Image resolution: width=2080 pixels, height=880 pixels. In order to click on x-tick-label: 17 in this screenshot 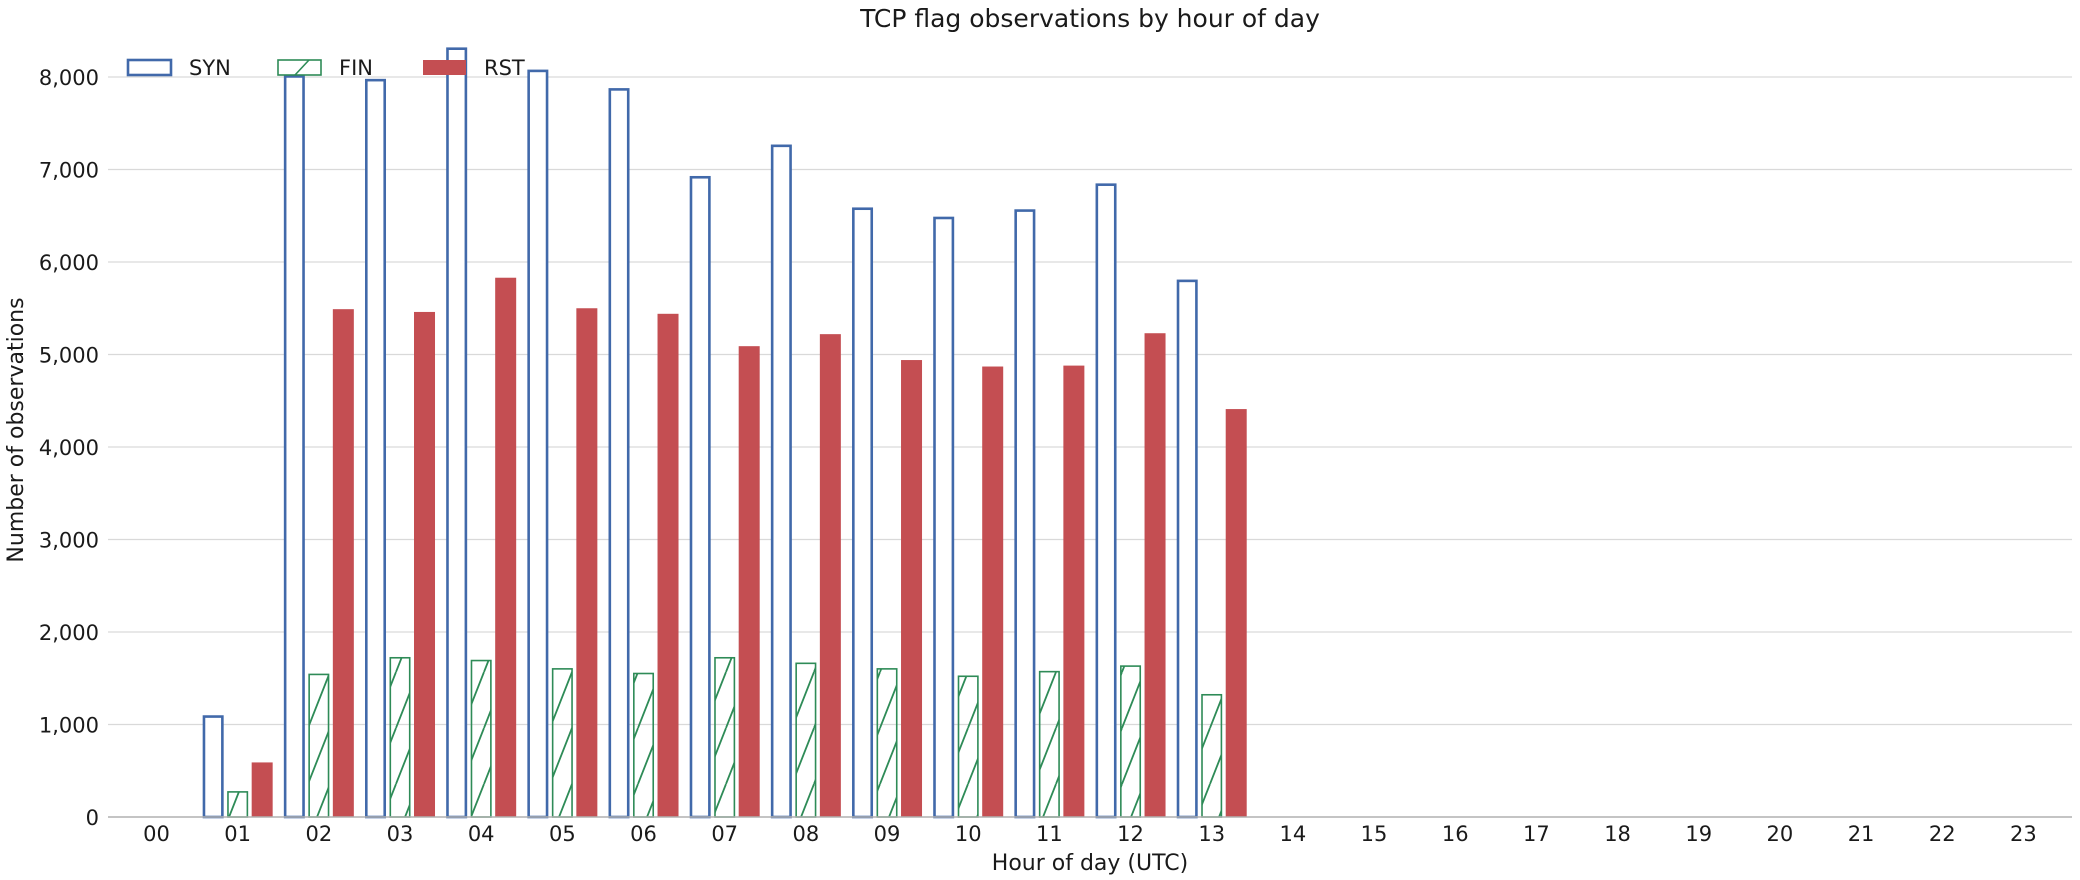, I will do `click(1536, 834)`.